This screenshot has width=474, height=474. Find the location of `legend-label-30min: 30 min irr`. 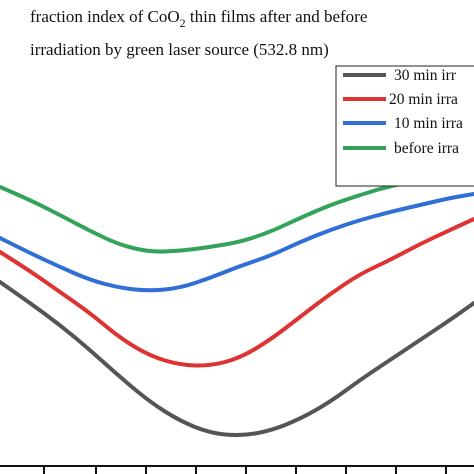

legend-label-30min: 30 min irr is located at coordinates (425, 75).